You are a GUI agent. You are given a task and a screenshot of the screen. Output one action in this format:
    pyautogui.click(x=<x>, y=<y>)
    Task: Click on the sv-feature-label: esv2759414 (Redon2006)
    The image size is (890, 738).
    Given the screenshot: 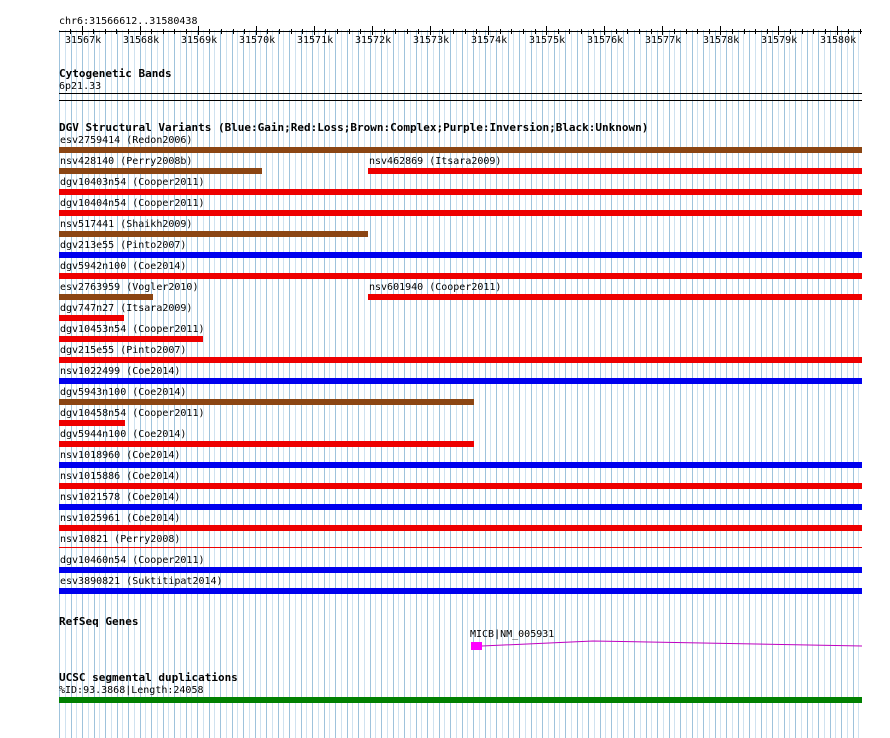 What is the action you would take?
    pyautogui.click(x=126, y=140)
    